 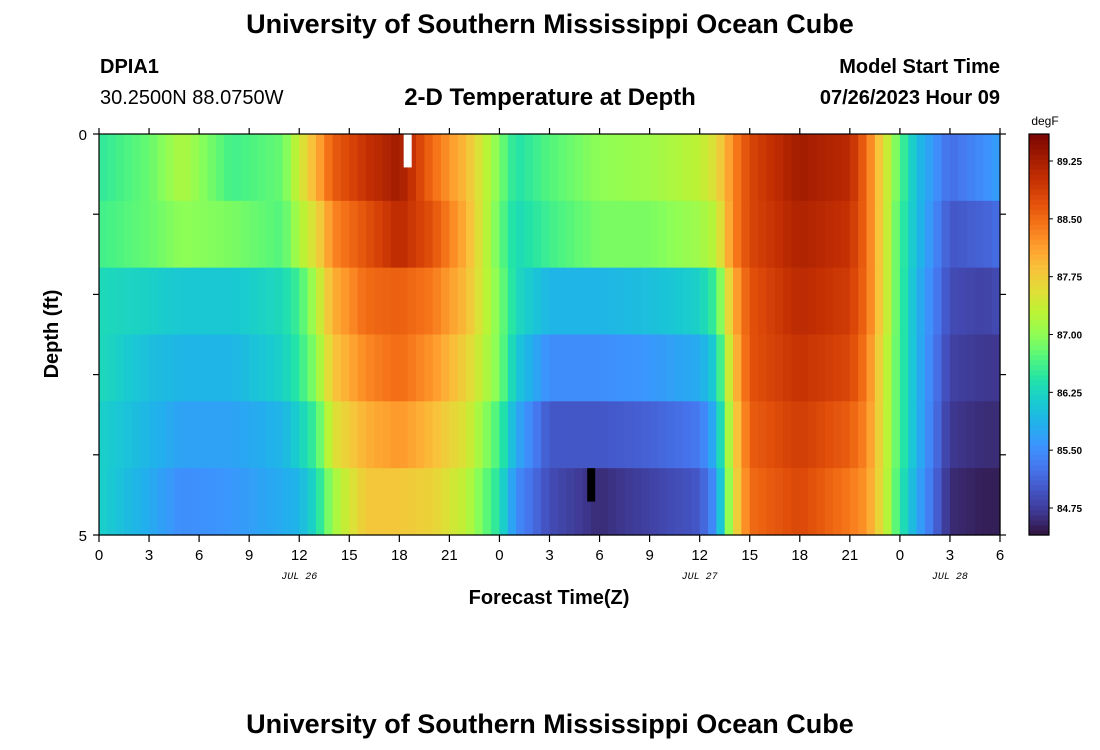 I want to click on heatmap-markers, so click(x=499, y=318).